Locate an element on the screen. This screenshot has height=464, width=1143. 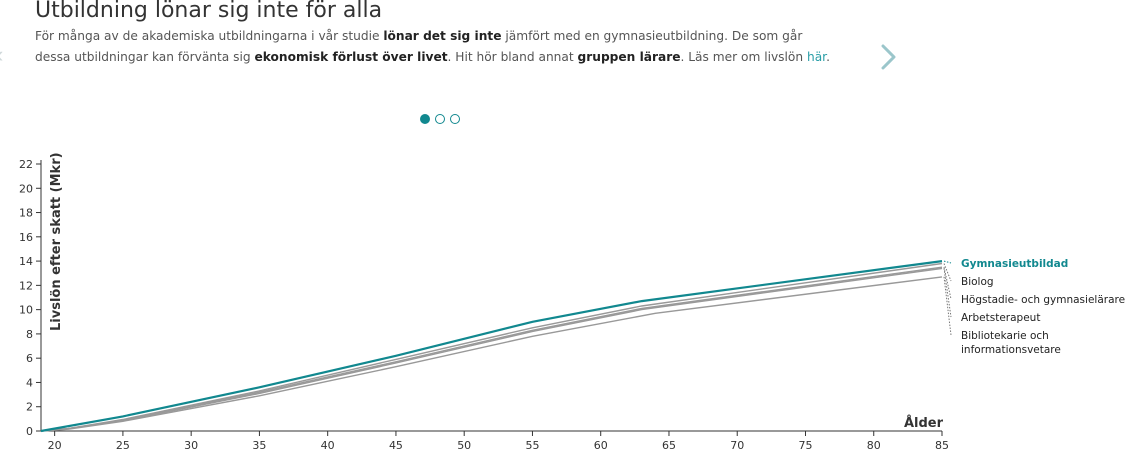
x-tick-label: 45 is located at coordinates (396, 445).